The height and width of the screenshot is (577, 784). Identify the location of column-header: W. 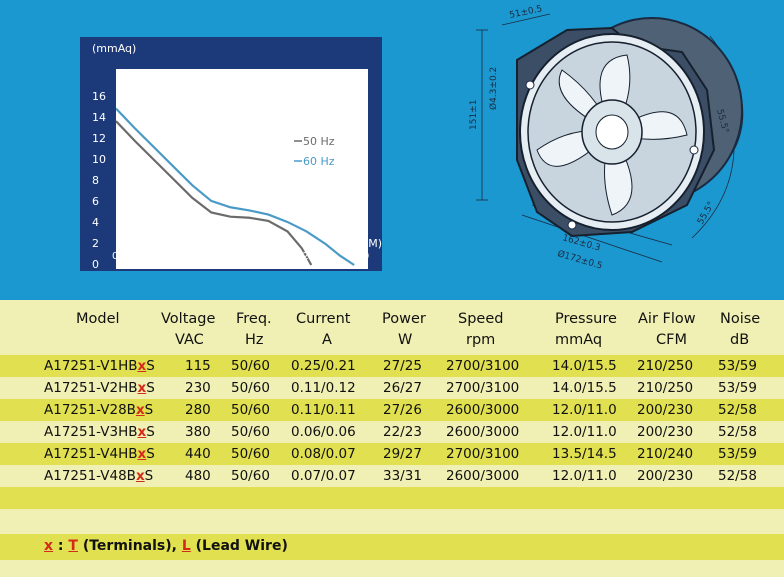
(405, 340).